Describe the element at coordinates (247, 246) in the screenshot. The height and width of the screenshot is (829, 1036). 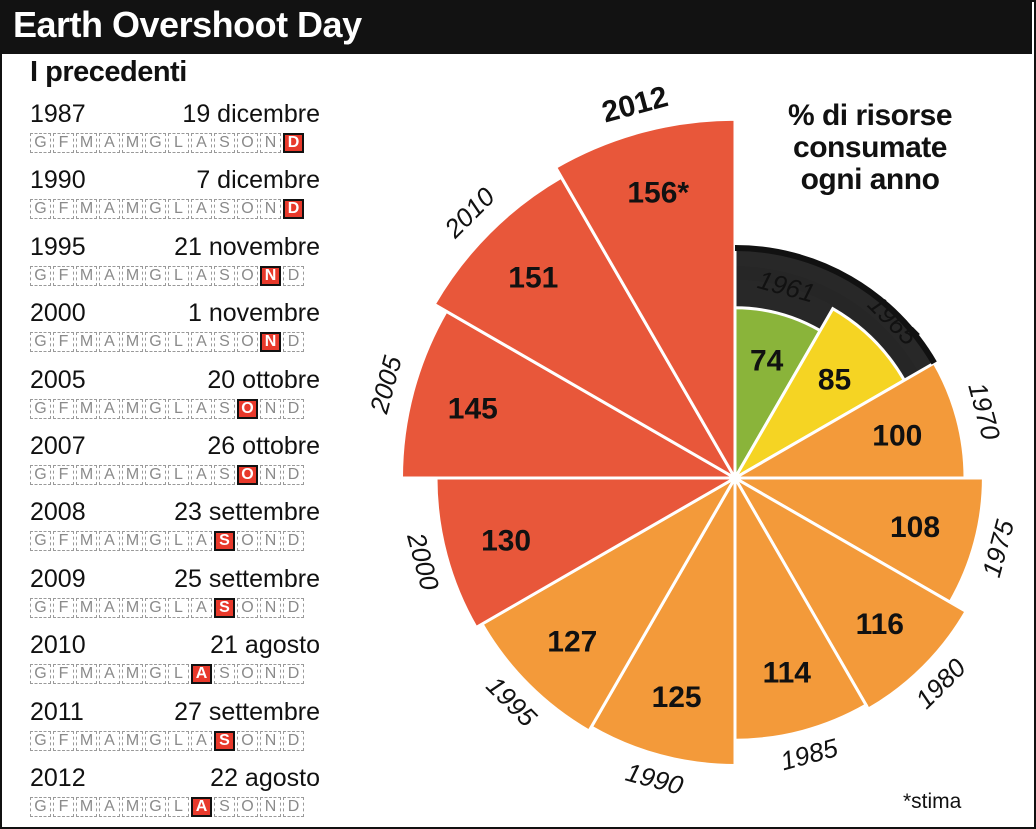
I see `row-date: 21 novembre` at that location.